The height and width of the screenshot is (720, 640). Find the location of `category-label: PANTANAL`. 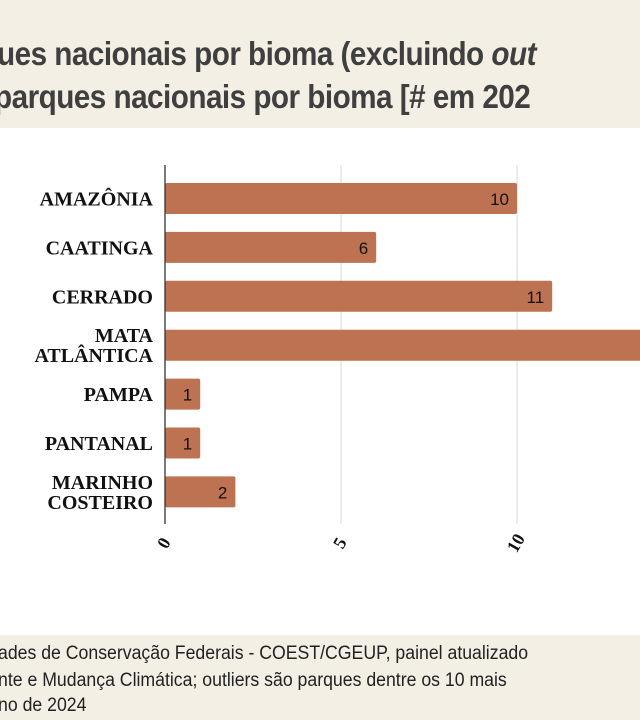

category-label: PANTANAL is located at coordinates (99, 444).